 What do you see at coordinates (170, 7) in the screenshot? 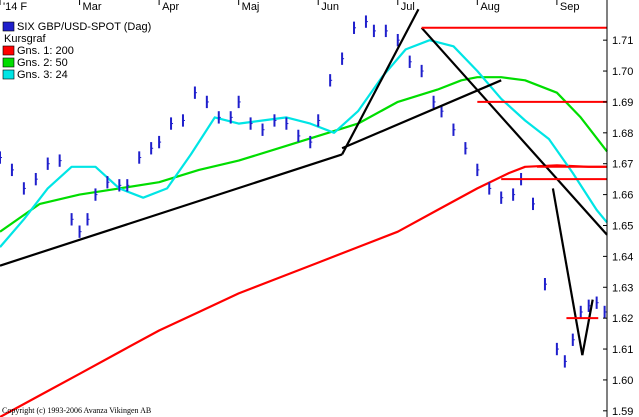
I see `x-tick-label: Apr` at bounding box center [170, 7].